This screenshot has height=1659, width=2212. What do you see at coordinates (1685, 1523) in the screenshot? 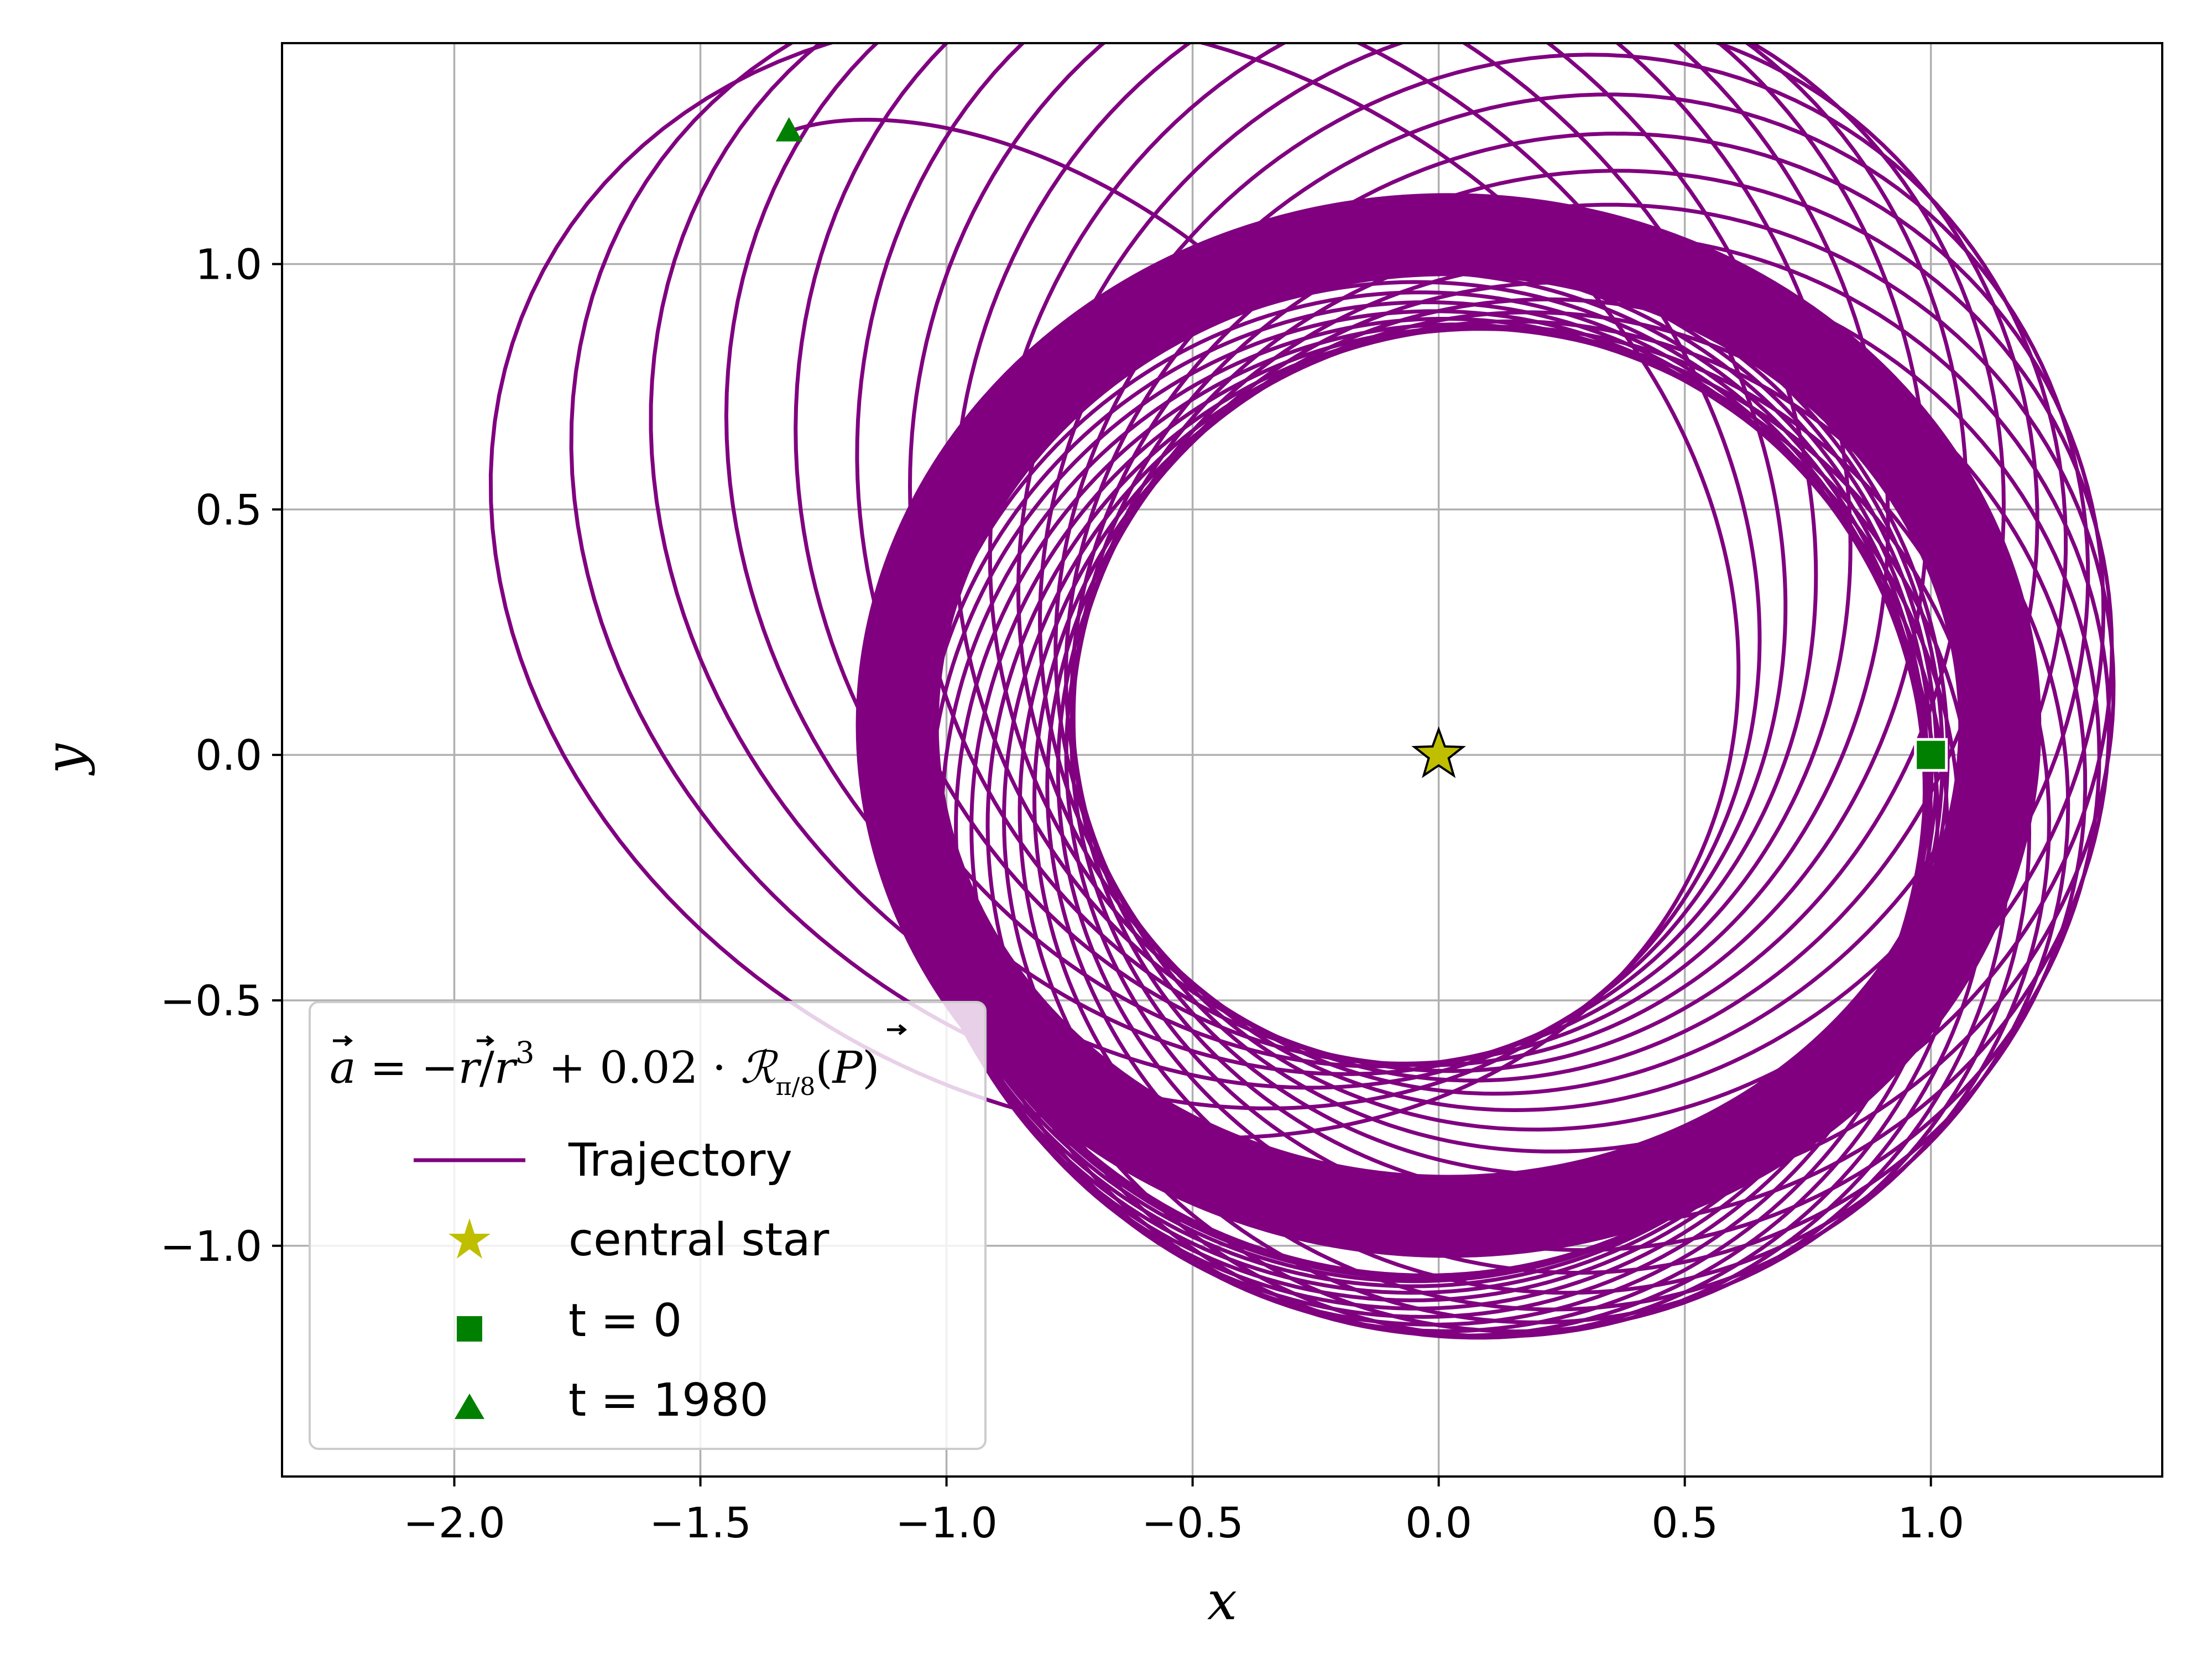
I see `x-tick-label: 0.5` at bounding box center [1685, 1523].